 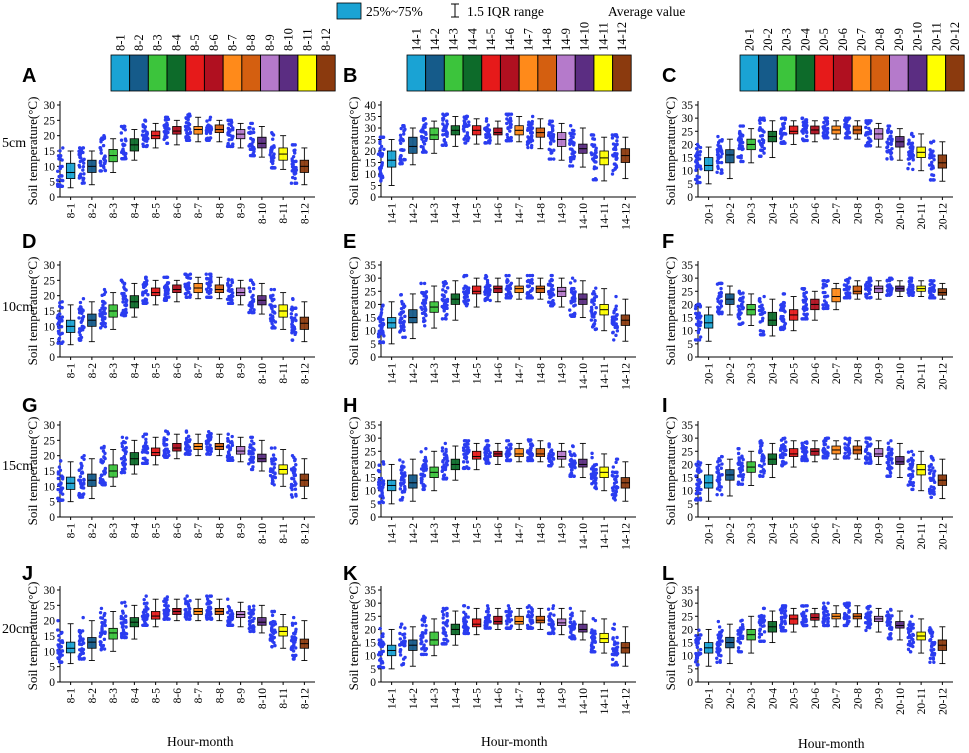 I want to click on x-tick-label: 20-8, so click(x=858, y=373).